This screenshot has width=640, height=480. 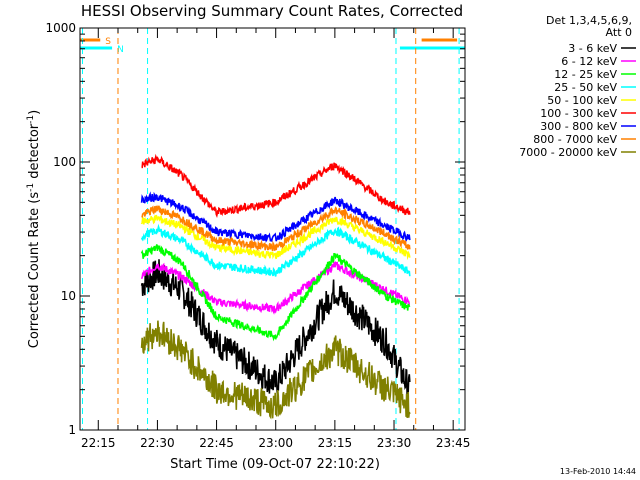 I want to click on y-label-sup2: -1, so click(x=31, y=119).